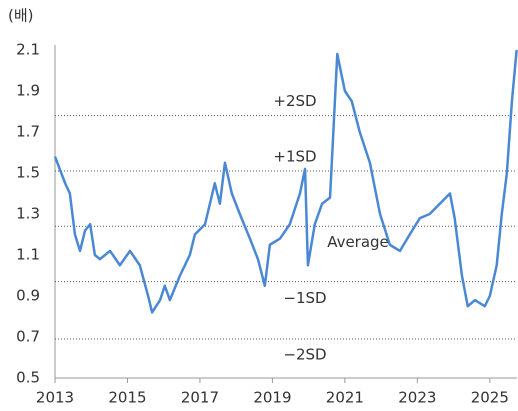  I want to click on reference-label: Average, so click(358, 242).